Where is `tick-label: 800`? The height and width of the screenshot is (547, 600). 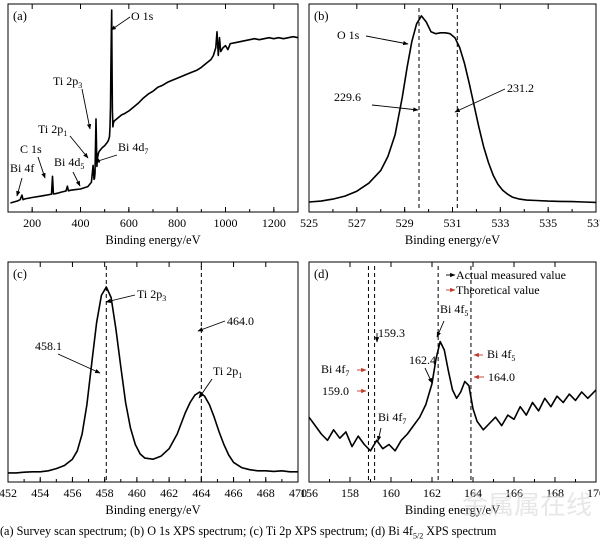
tick-label: 800 is located at coordinates (177, 223).